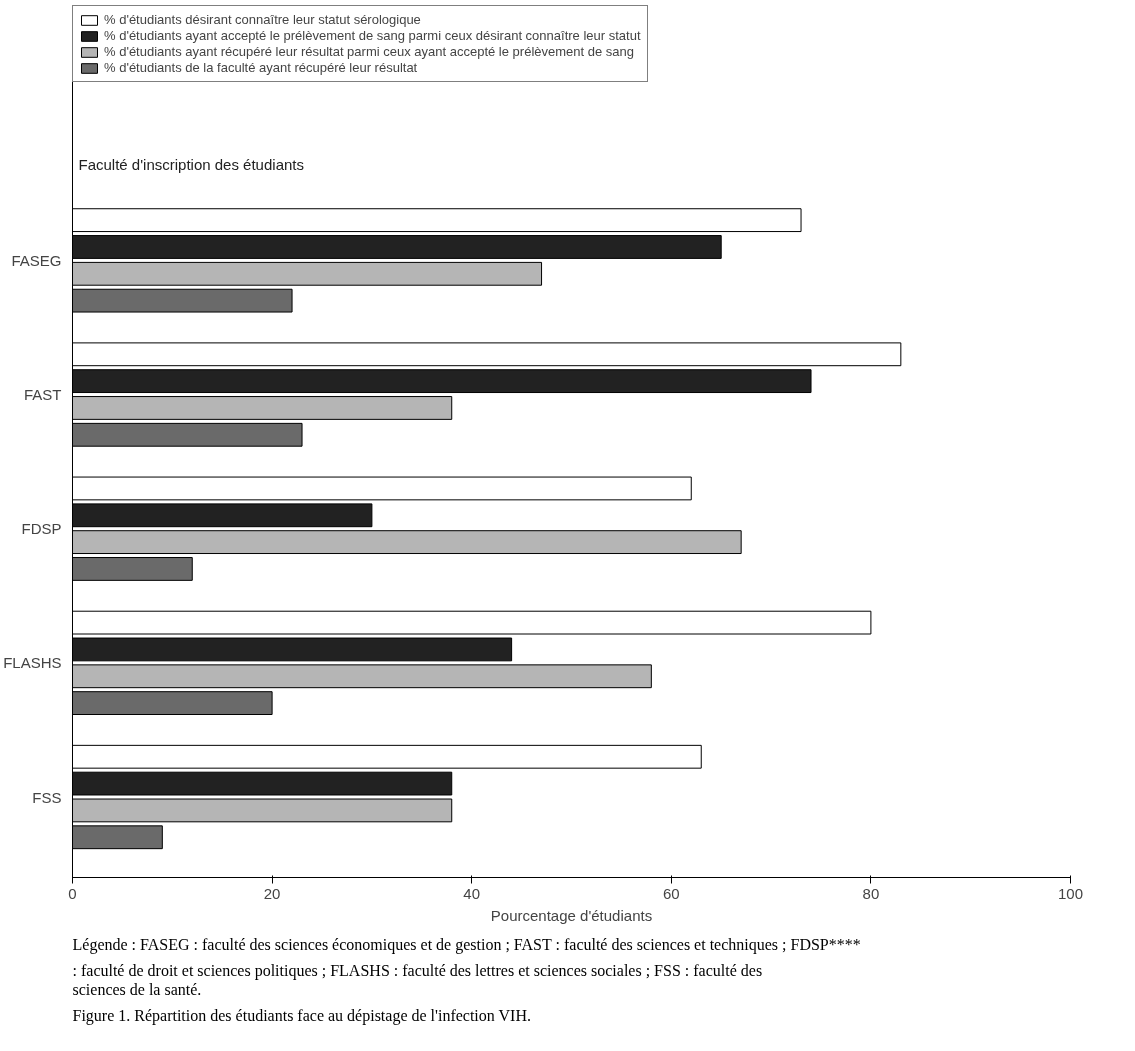 Image resolution: width=1135 pixels, height=1051 pixels. What do you see at coordinates (301, 1015) in the screenshot?
I see `caption: Figure 1. Répartition des étudiants face au dépistage de l'infection VIH.` at bounding box center [301, 1015].